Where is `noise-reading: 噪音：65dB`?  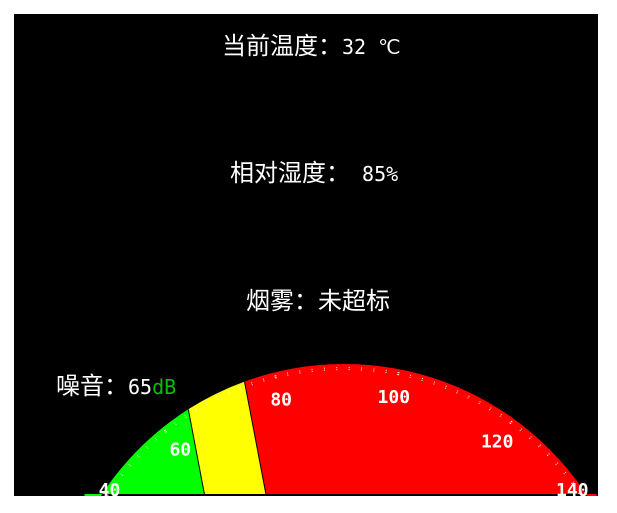
noise-reading: 噪音：65dB is located at coordinates (116, 386).